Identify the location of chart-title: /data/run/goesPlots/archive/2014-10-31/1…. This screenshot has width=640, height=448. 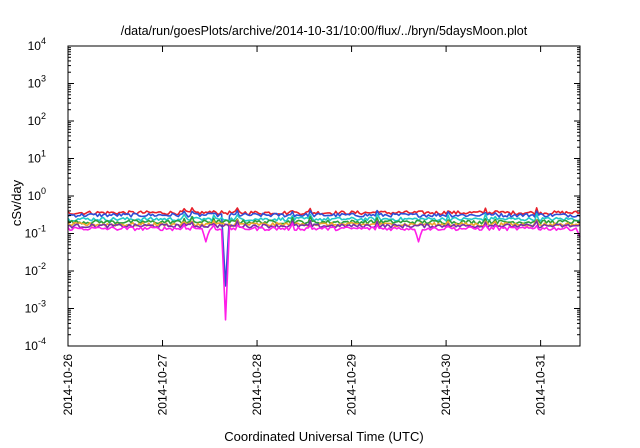
(324, 31).